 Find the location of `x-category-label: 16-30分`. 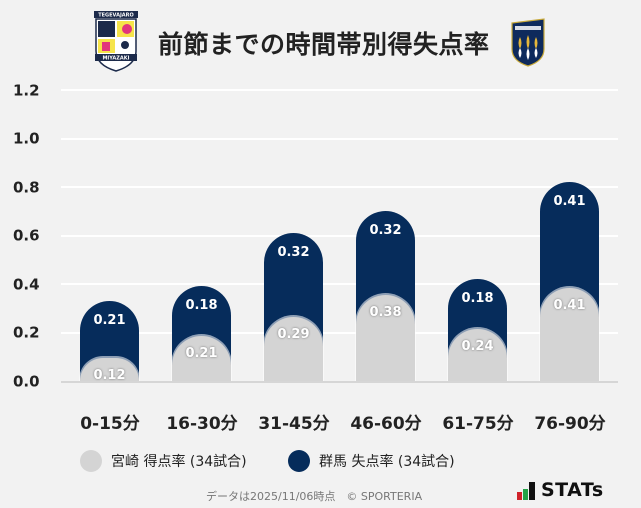

x-category-label: 16-30分 is located at coordinates (202, 424).